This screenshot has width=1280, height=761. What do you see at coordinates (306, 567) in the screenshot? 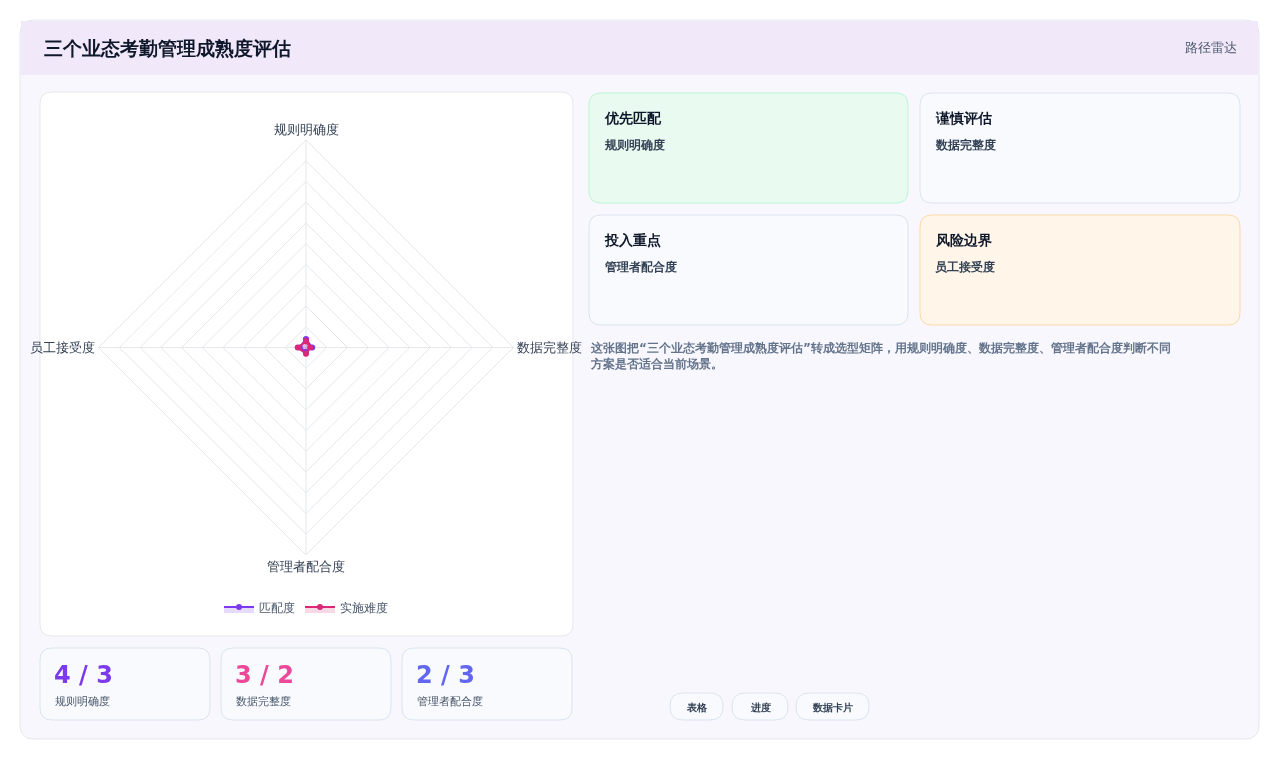
I see `spoke-label: 管理者配合度` at bounding box center [306, 567].